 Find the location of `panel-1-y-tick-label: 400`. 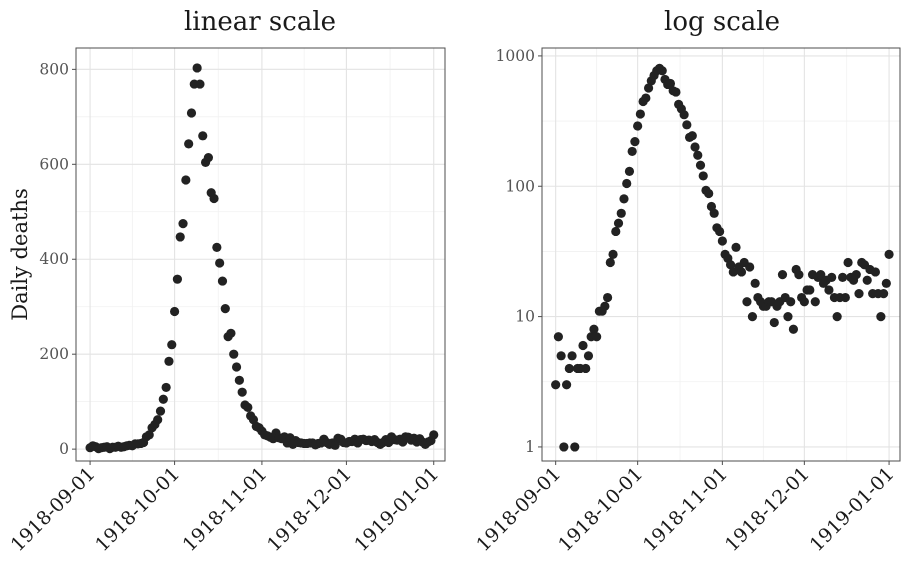

panel-1-y-tick-label: 400 is located at coordinates (54, 259).